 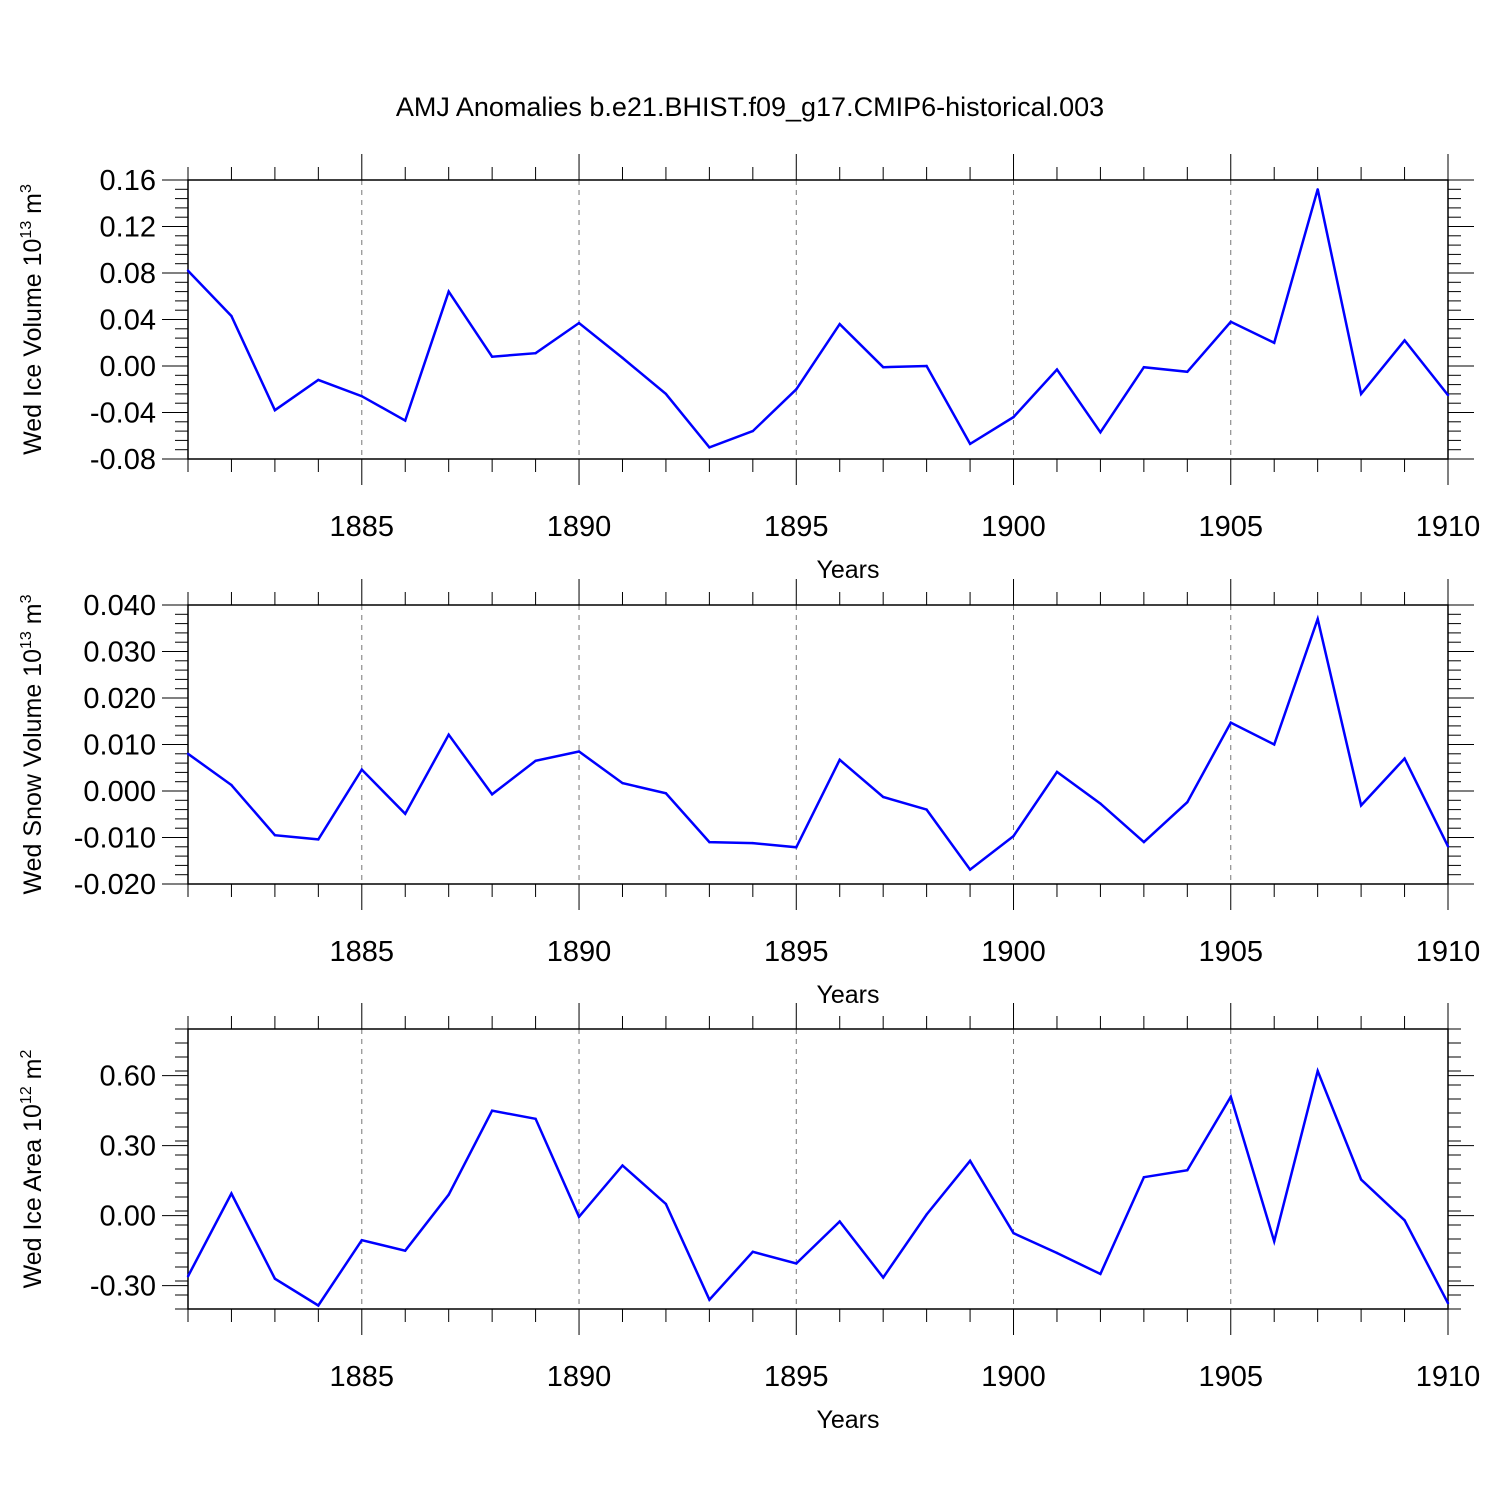 I want to click on y-tick-label: 0.04, so click(x=128, y=321).